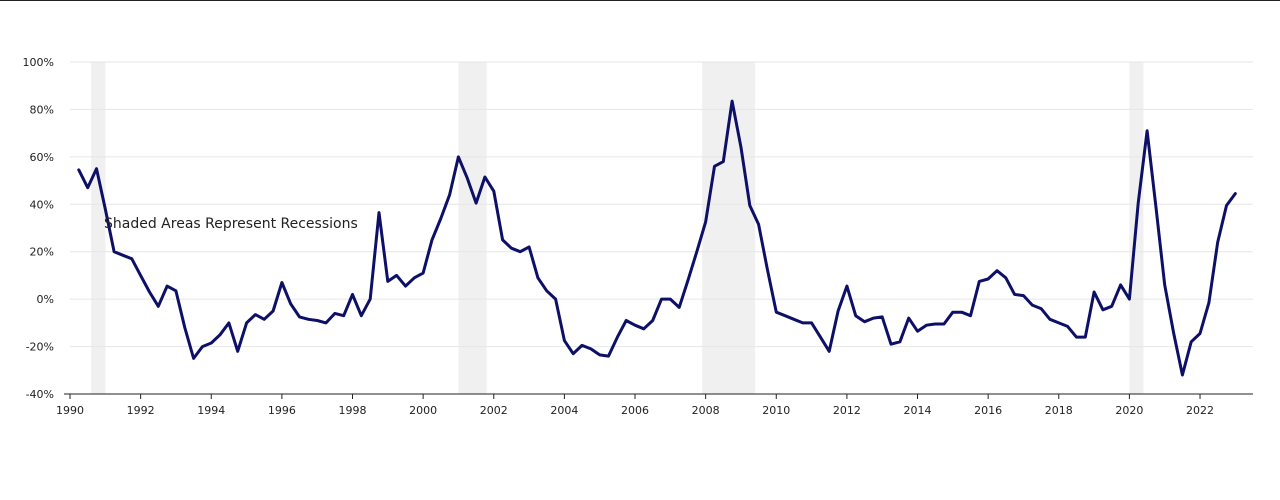 The image size is (1280, 500). Describe the element at coordinates (42, 252) in the screenshot. I see `y-tick-label: 20%` at that location.